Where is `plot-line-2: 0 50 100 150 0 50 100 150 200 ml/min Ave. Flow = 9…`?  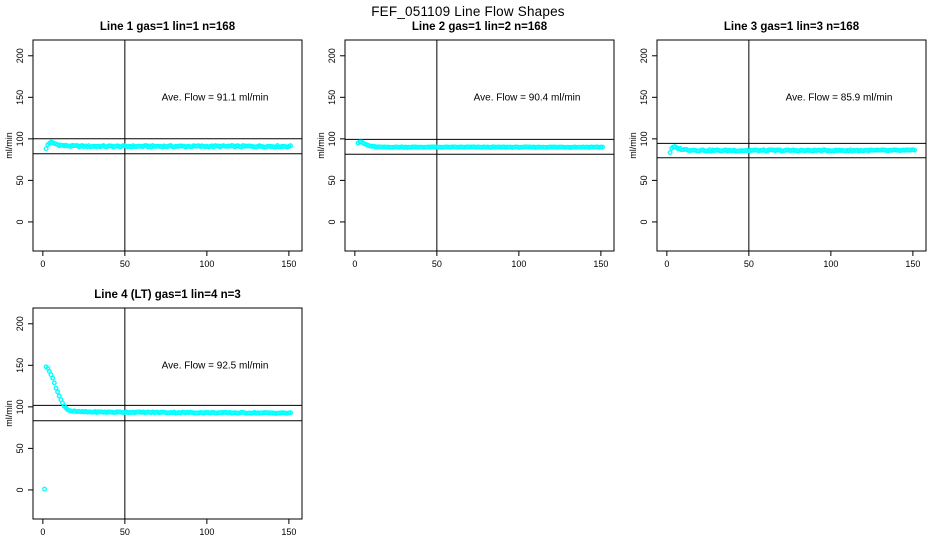 plot-line-2: 0 50 100 150 0 50 100 150 200 ml/min Ave. Flow = 9… is located at coordinates (465, 153).